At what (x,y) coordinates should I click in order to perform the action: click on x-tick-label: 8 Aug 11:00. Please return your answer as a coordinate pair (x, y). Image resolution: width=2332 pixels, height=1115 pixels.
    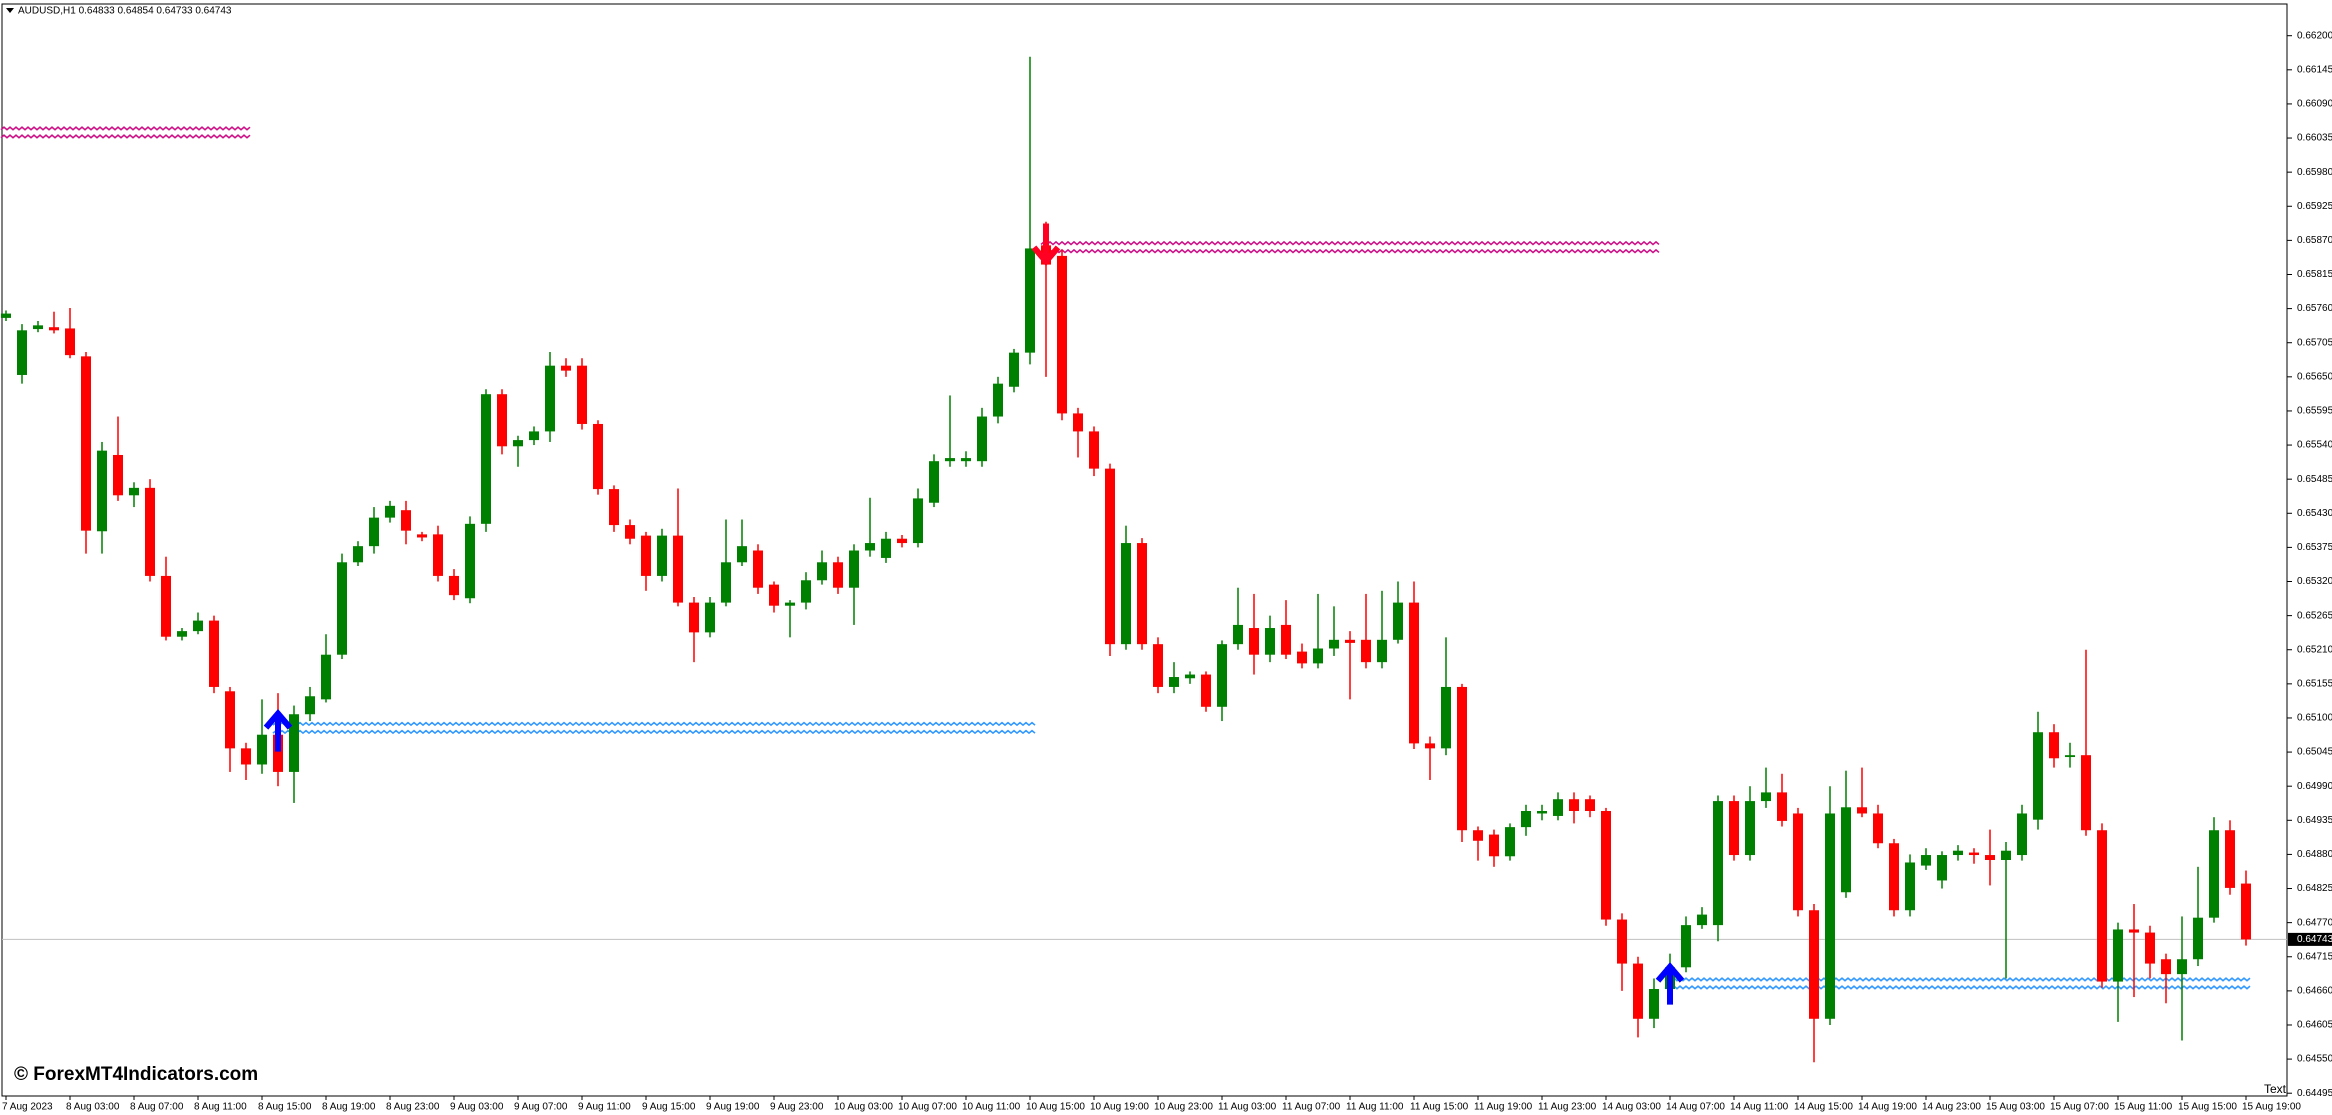
    Looking at the image, I should click on (220, 1107).